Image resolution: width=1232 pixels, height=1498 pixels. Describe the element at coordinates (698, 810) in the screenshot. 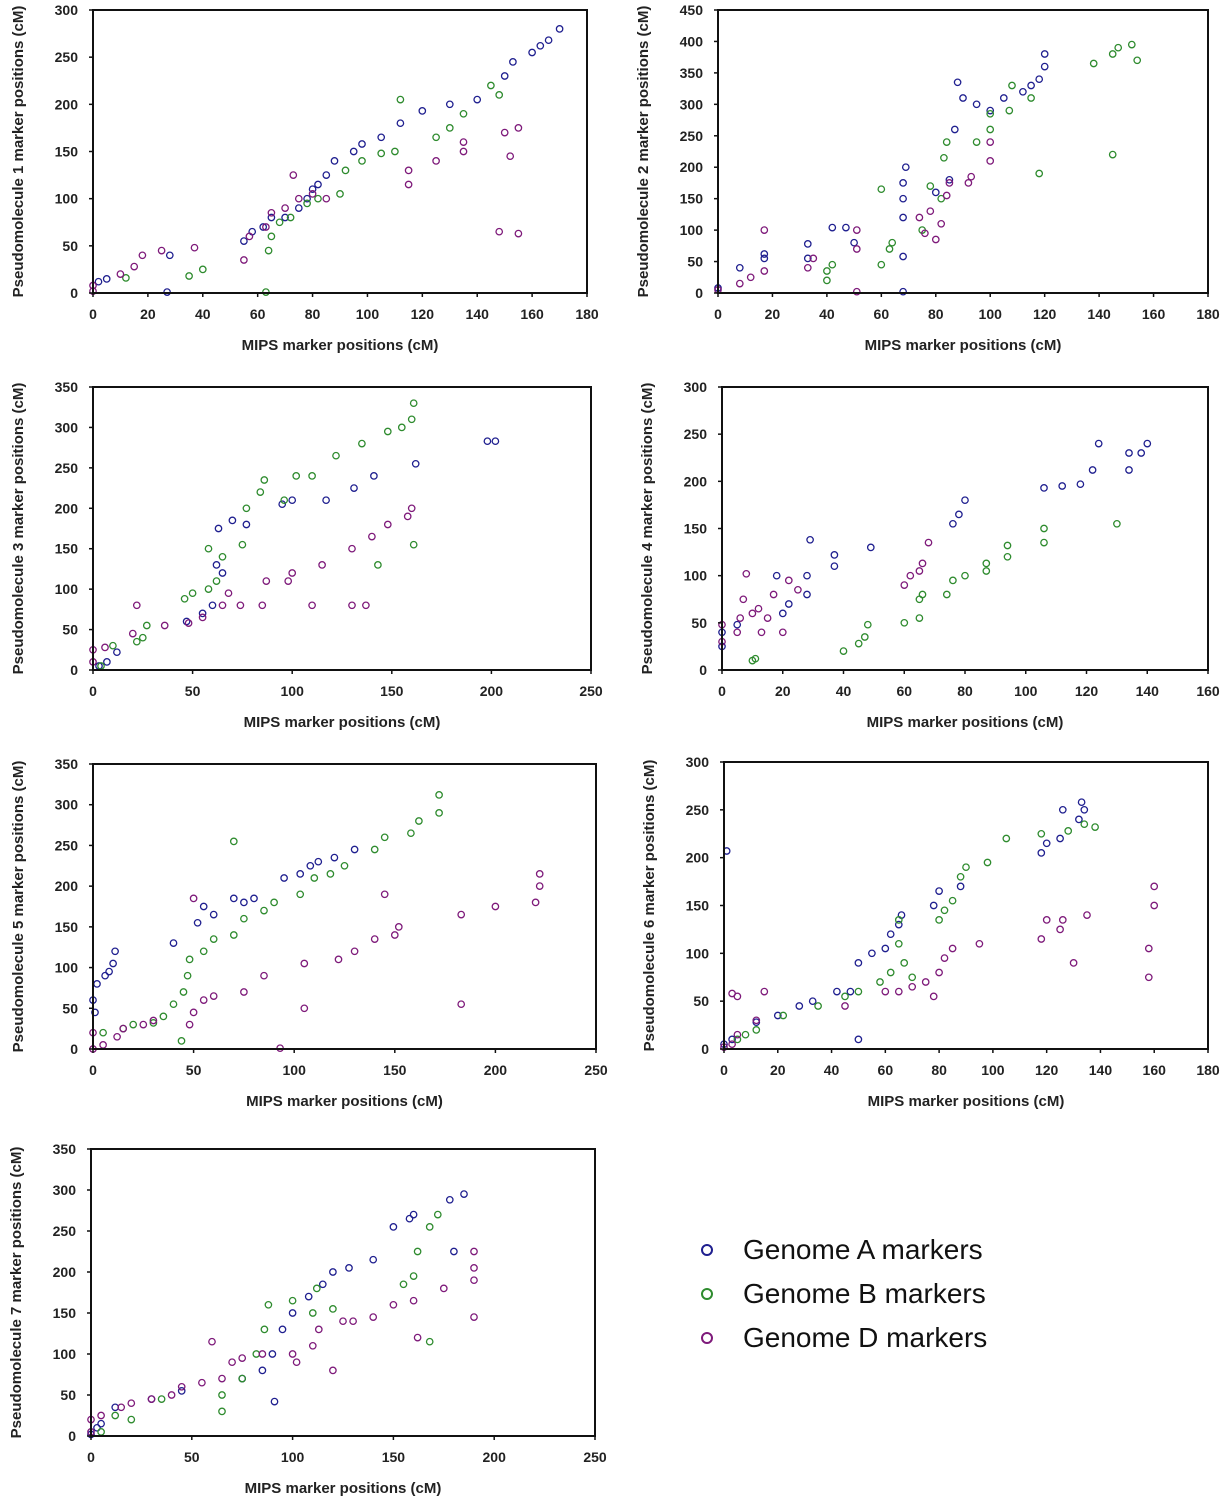

I see `y-tick-label: 250` at that location.